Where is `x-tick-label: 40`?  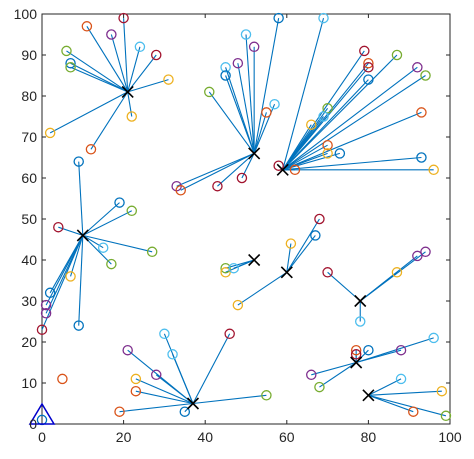
x-tick-label: 40 is located at coordinates (205, 437).